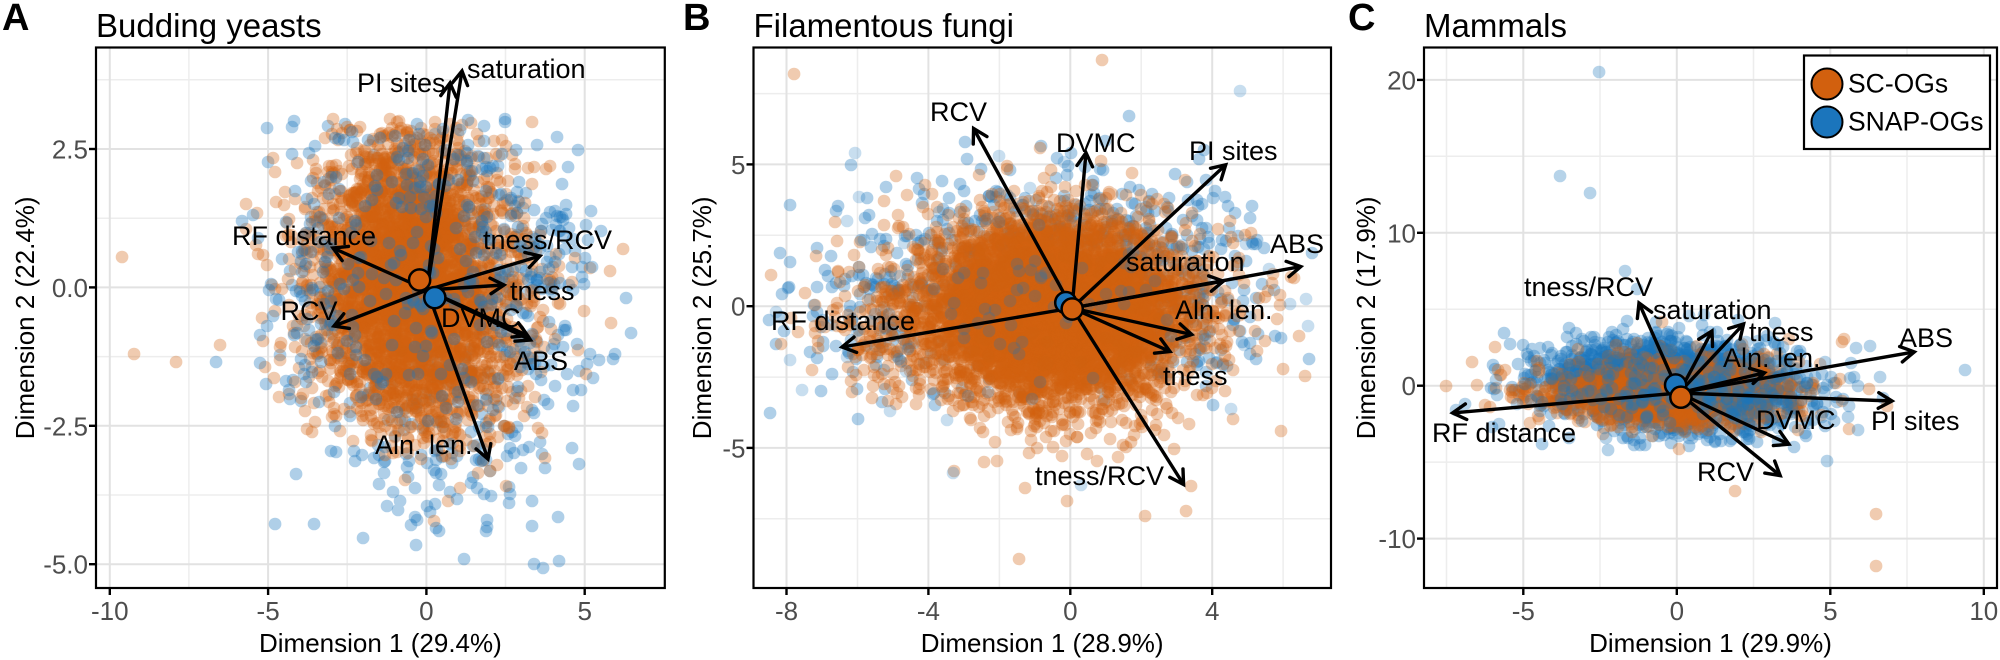 The height and width of the screenshot is (660, 2000). I want to click on svg-text: 0.0, so click(70, 288).